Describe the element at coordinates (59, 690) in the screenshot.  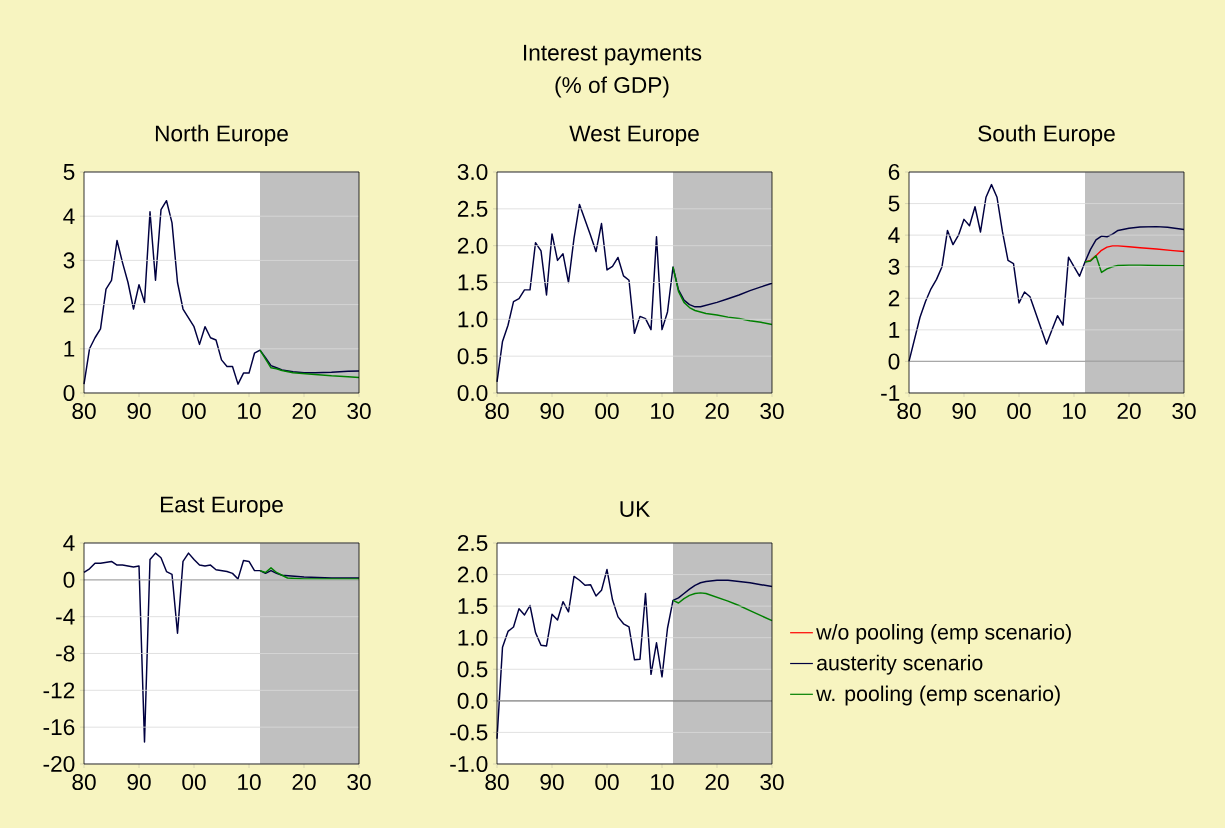
I see `y-tick-label: -12` at that location.